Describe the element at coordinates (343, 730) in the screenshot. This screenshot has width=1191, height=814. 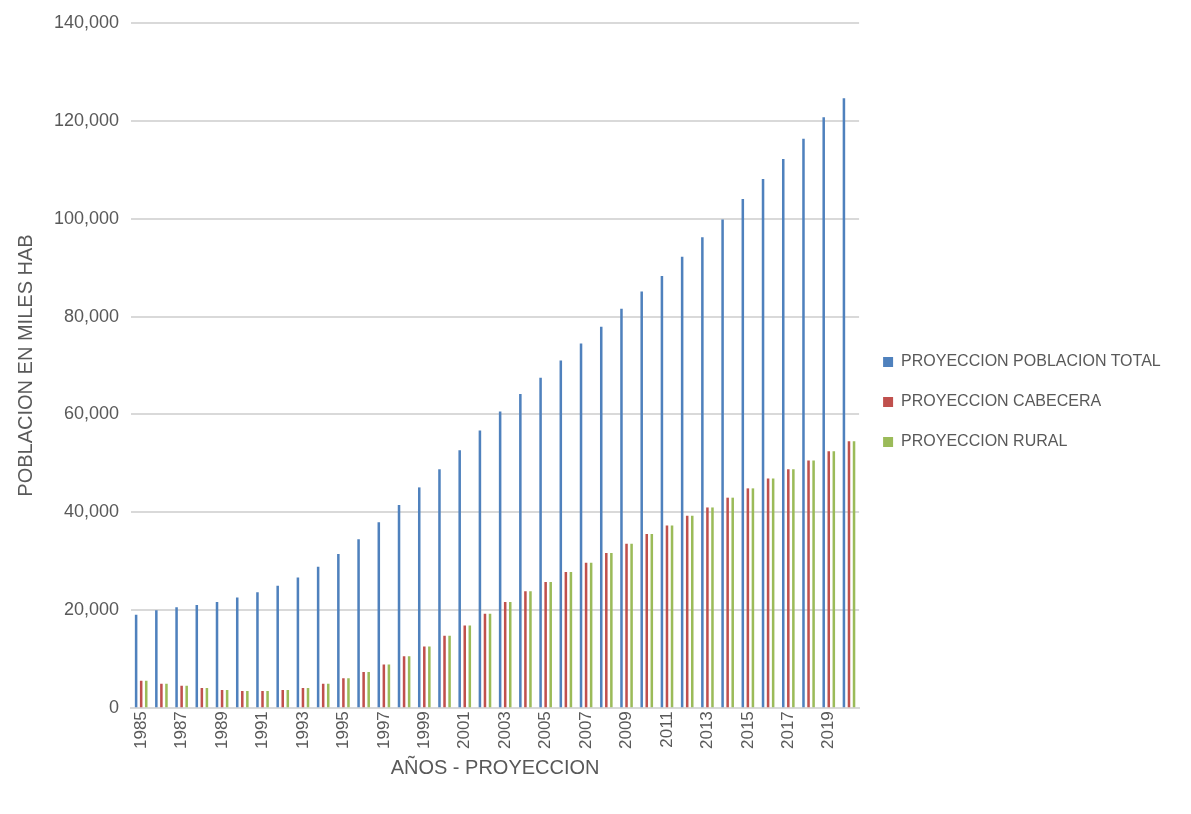
I see `x-tick-label: 1995` at that location.